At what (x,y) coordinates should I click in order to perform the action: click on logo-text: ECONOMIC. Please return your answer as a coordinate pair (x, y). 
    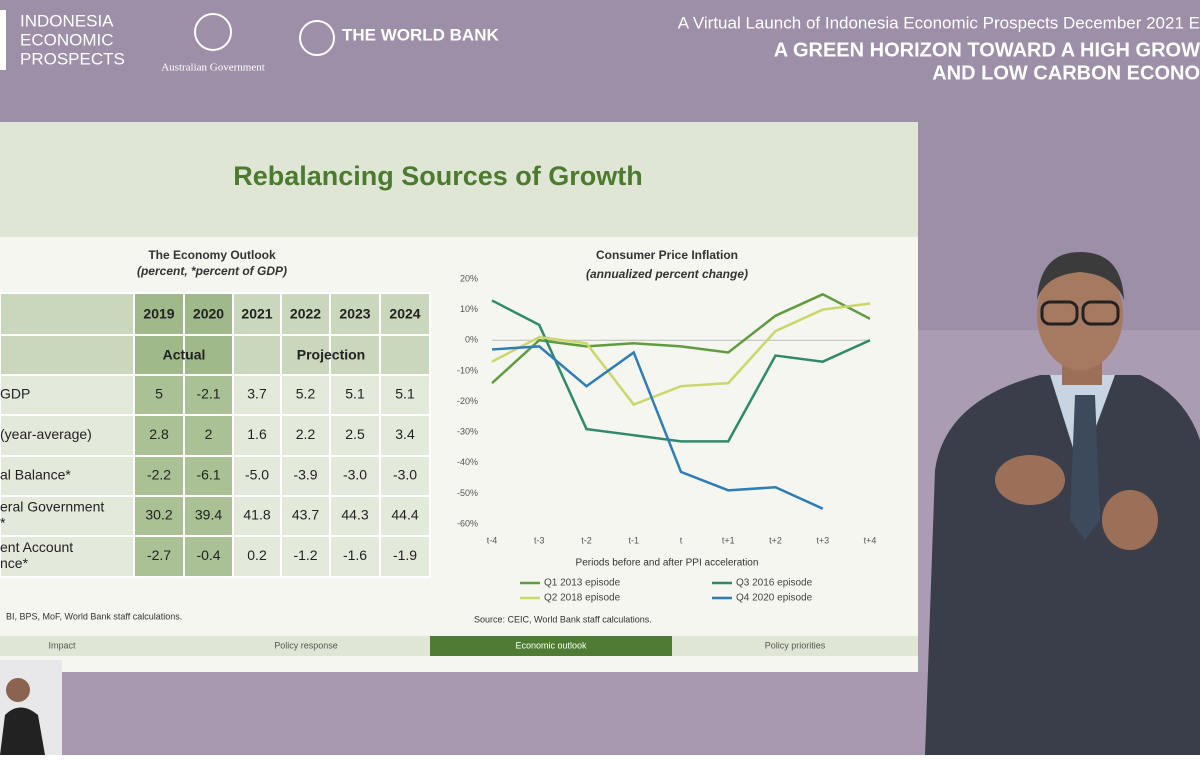
    Looking at the image, I should click on (67, 39).